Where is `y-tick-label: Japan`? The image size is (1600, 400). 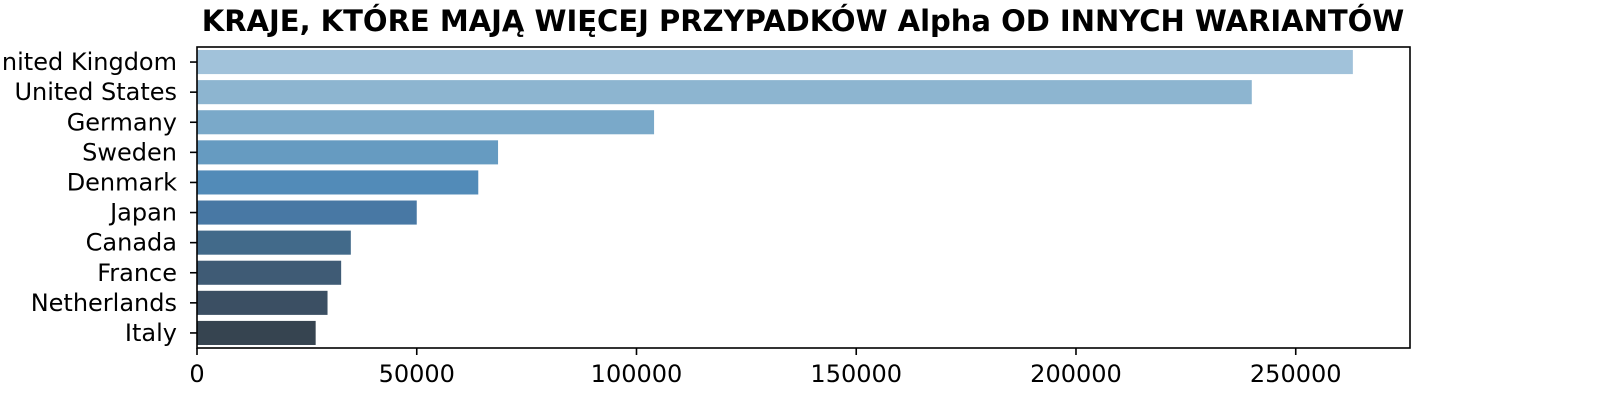 y-tick-label: Japan is located at coordinates (142, 213).